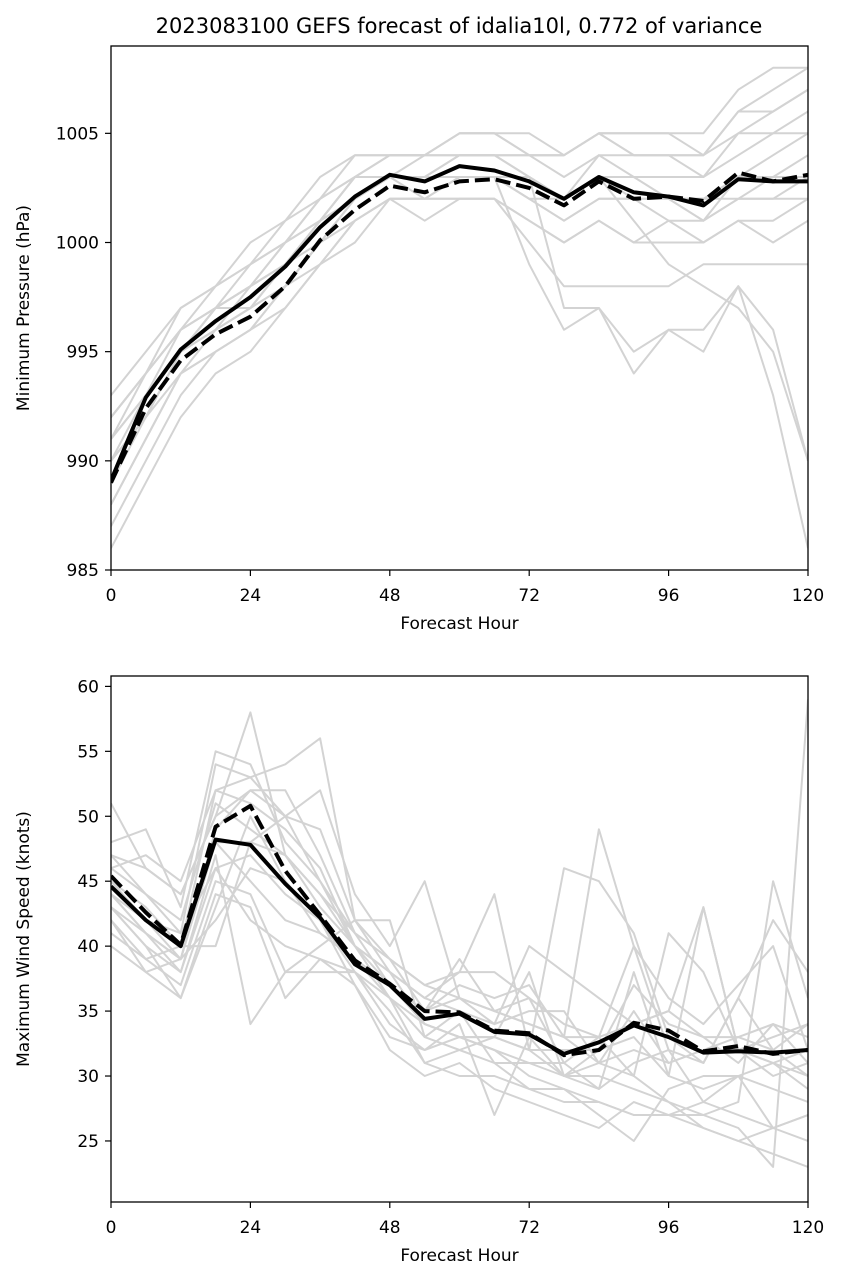 This screenshot has width=843, height=1279. I want to click on pressure-y-tick-label: 990, so click(83, 462).